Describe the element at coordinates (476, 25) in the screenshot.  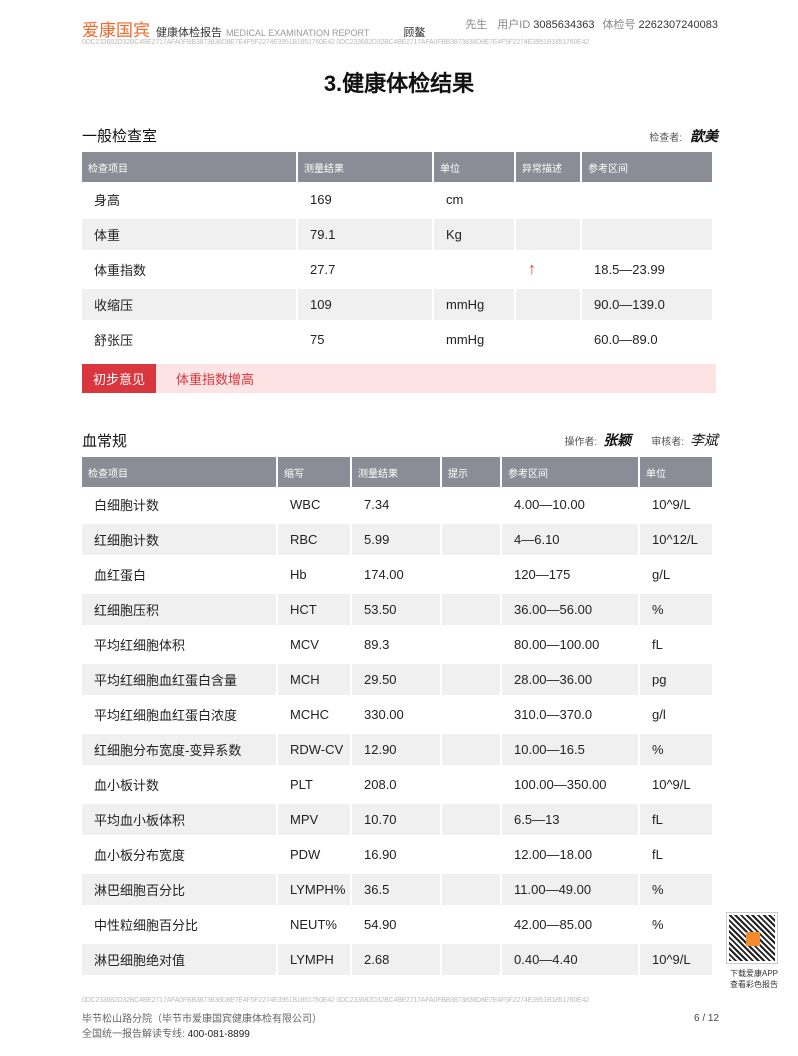
I see `patient-title: 先生` at that location.